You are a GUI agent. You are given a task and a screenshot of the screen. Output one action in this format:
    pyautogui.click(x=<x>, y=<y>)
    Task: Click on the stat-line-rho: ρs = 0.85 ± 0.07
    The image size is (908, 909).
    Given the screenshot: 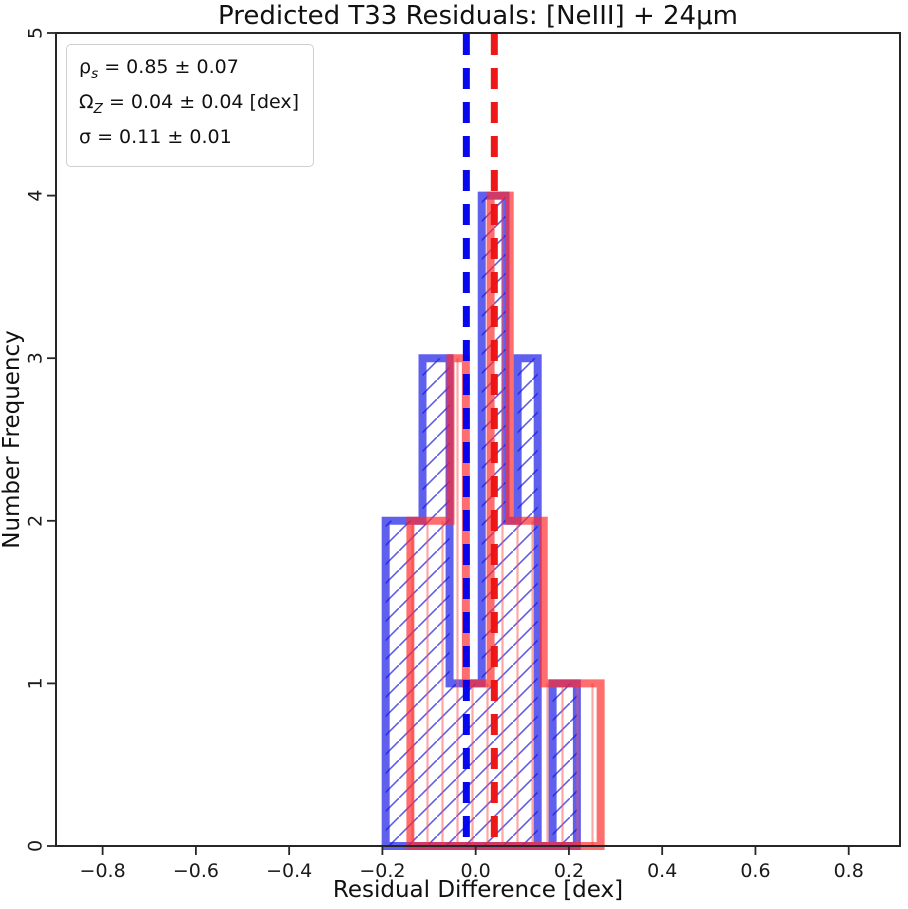 What is the action you would take?
    pyautogui.click(x=189, y=70)
    